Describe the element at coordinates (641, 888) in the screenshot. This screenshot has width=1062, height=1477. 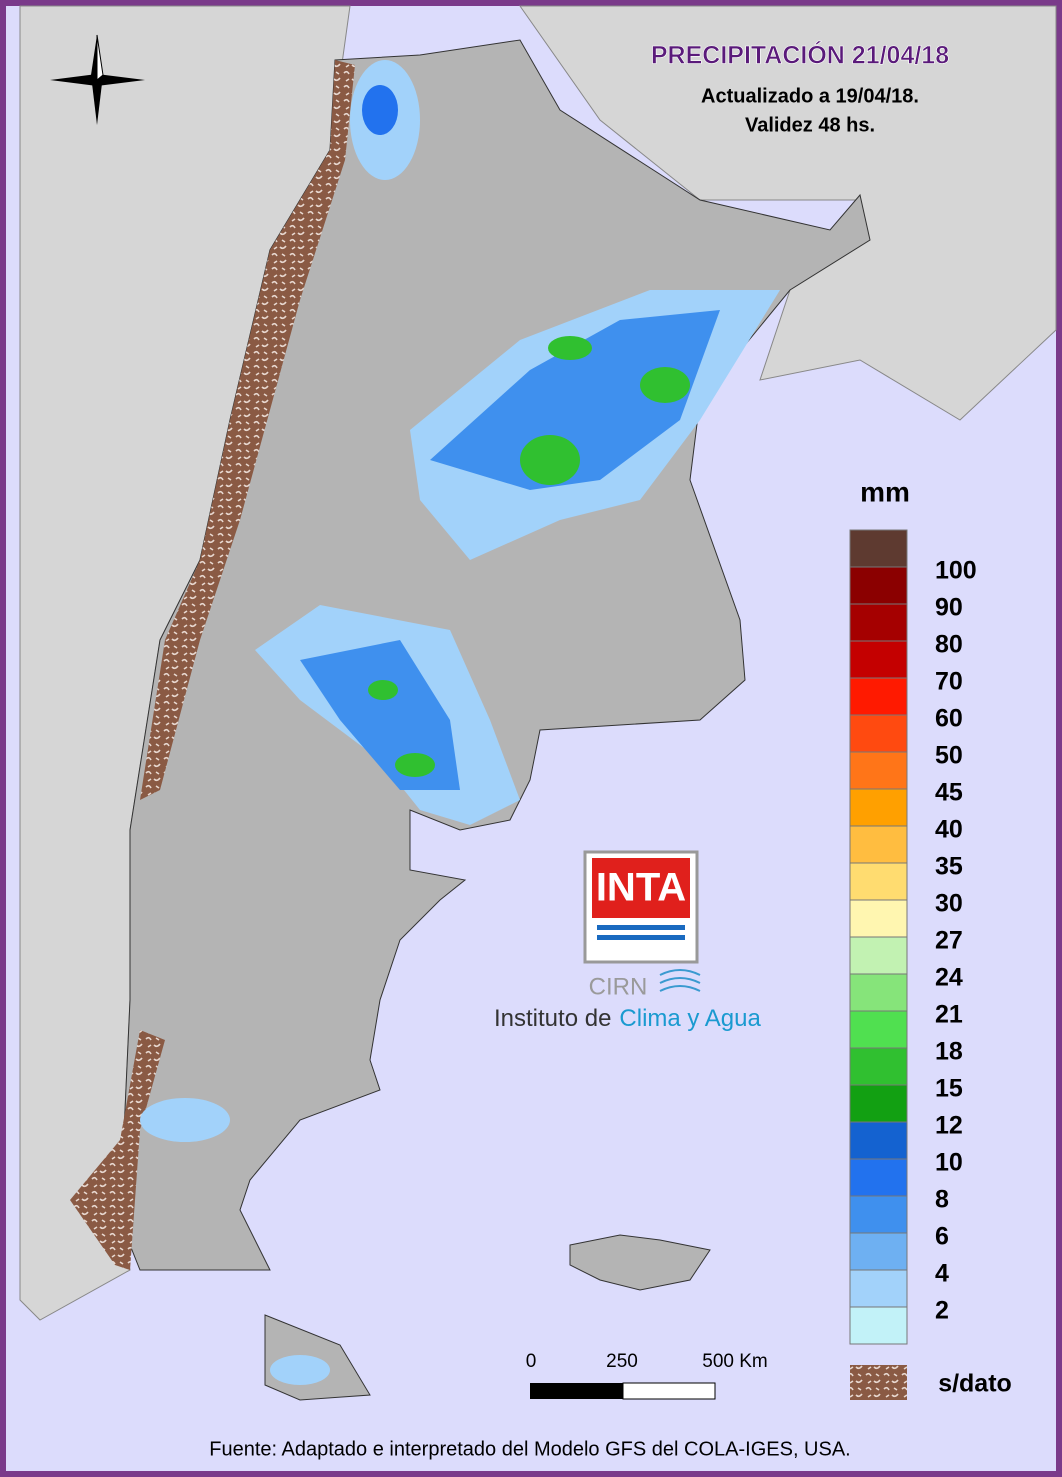
I see `logo-brand: INTA` at that location.